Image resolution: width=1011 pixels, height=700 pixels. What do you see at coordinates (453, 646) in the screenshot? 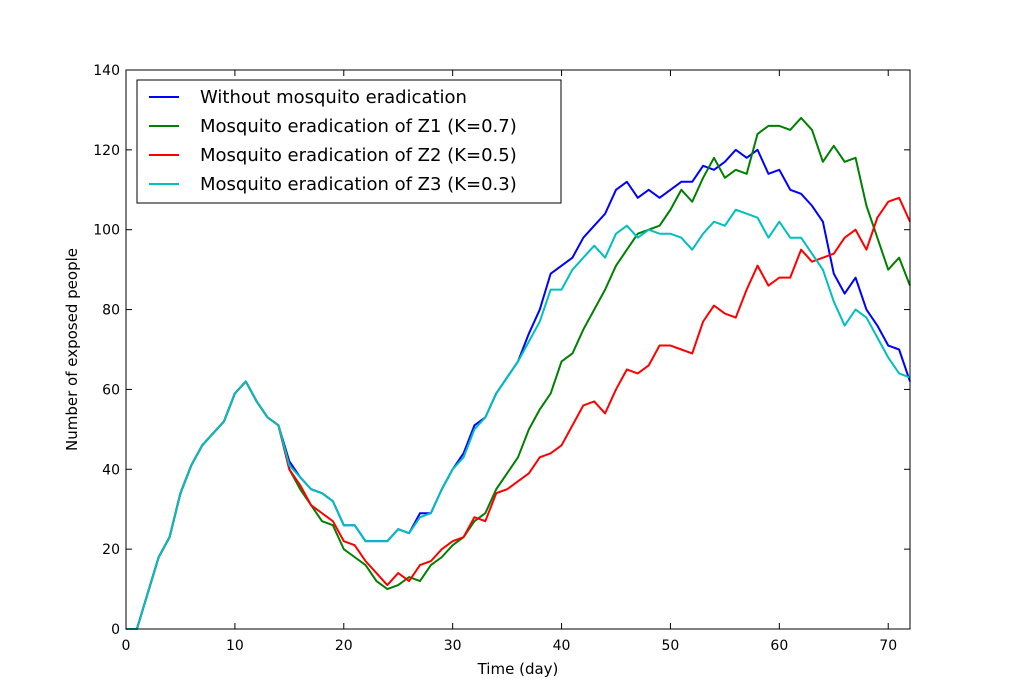
I see `x-tick-label: 30` at bounding box center [453, 646].